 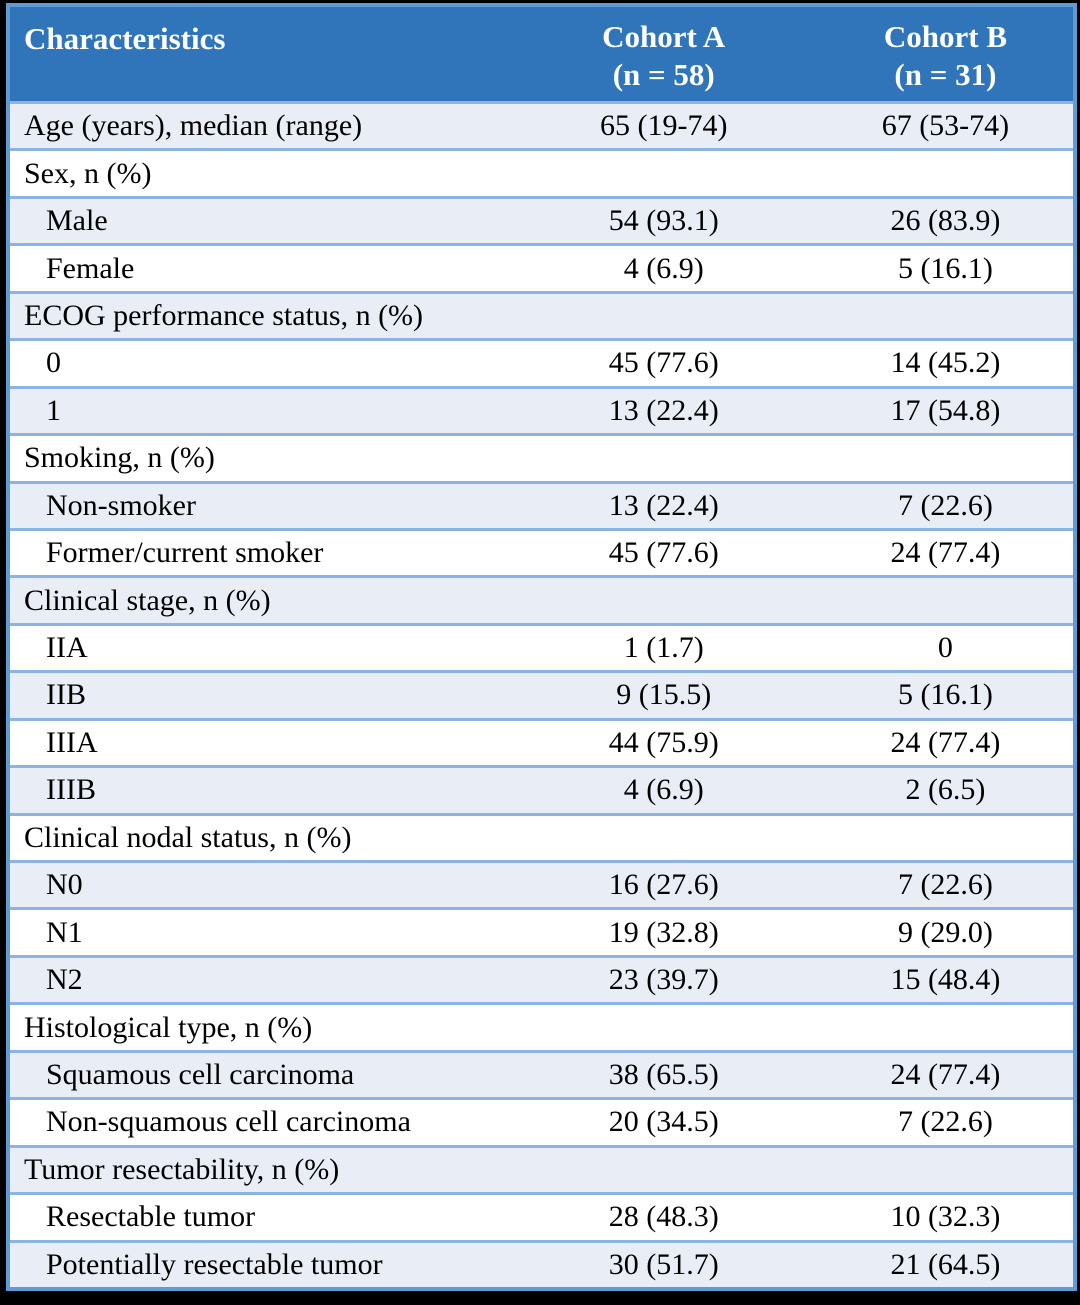 I want to click on column-header-cohort-b: Cohort B (n = 31), so click(x=945, y=54).